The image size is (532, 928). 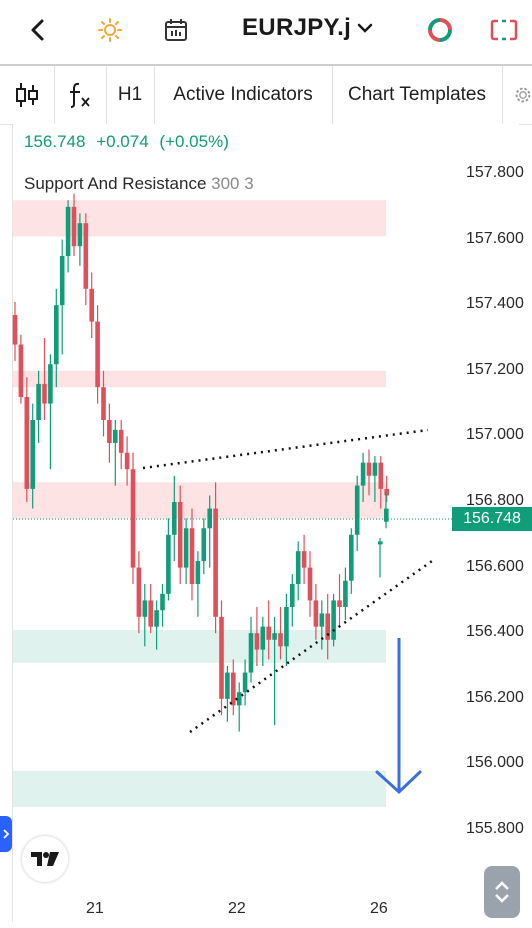 I want to click on y-axis-label: 156.800, so click(x=495, y=500).